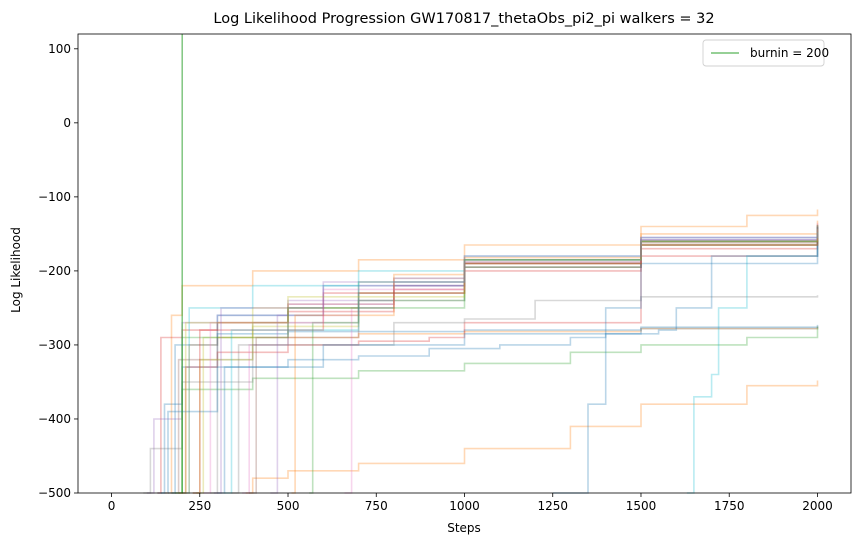  What do you see at coordinates (641, 506) in the screenshot?
I see `x-tick-label: 1500` at bounding box center [641, 506].